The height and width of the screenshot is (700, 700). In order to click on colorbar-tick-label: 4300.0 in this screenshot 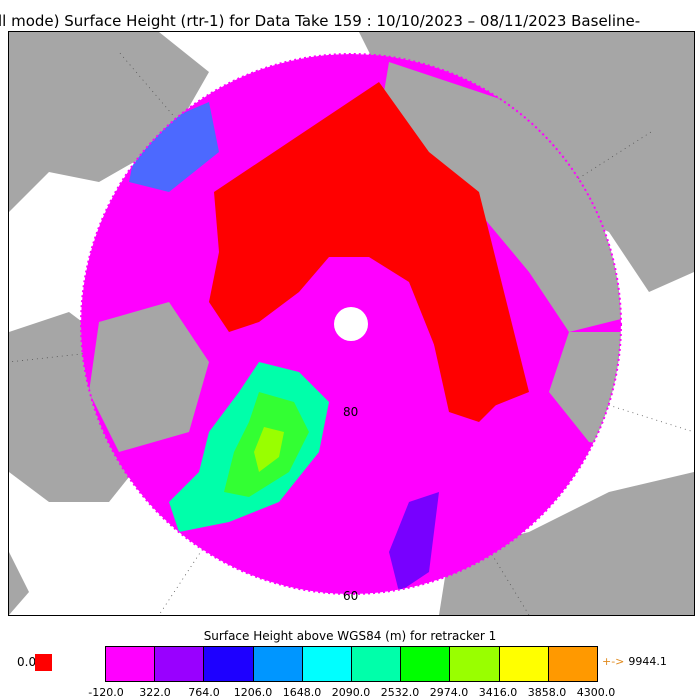, I will do `click(596, 692)`.